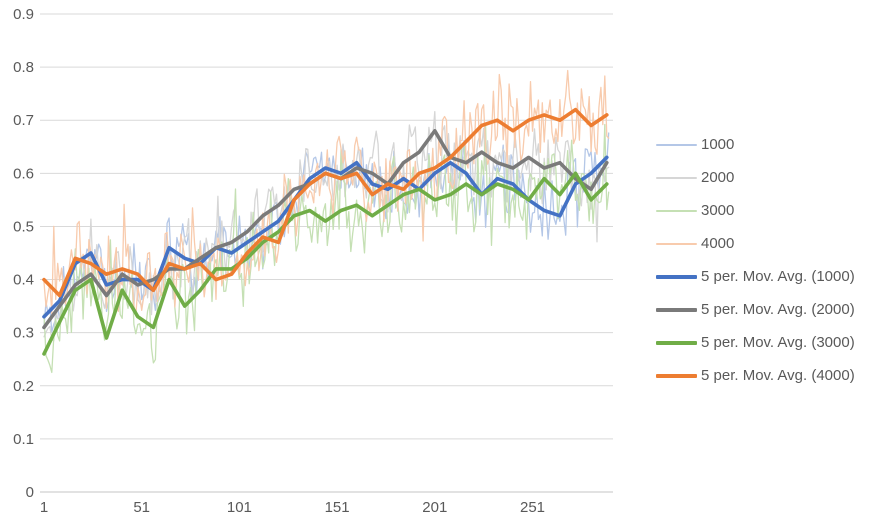 Image resolution: width=874 pixels, height=524 pixels. Describe the element at coordinates (44, 507) in the screenshot. I see `x-tick-label: 1` at that location.